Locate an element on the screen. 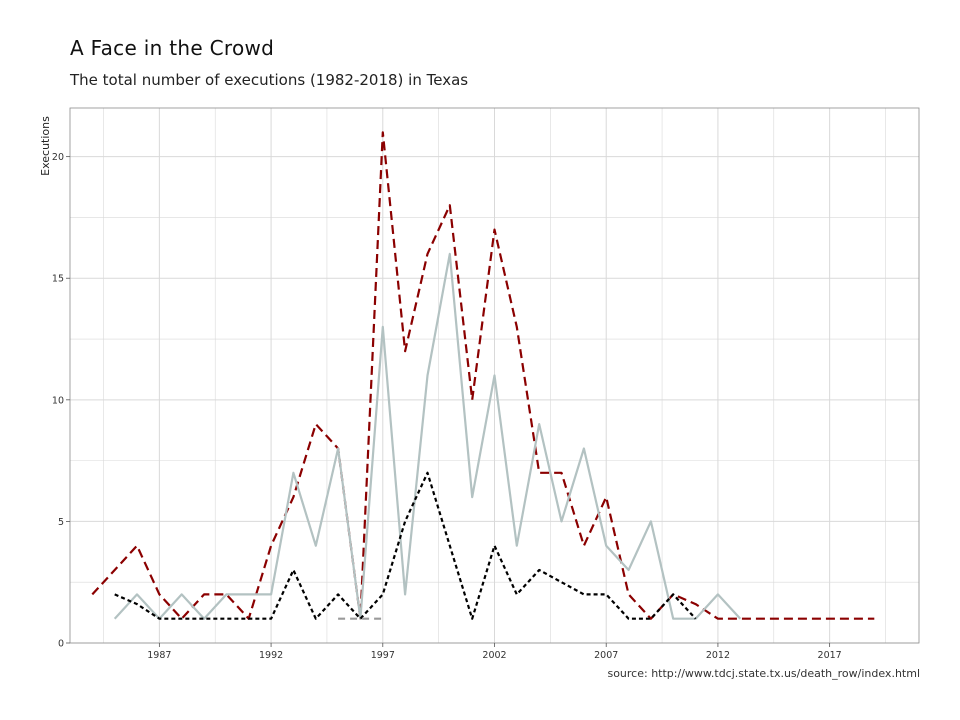 This screenshot has height=720, width=960. x-tick-label: 2017 is located at coordinates (830, 655).